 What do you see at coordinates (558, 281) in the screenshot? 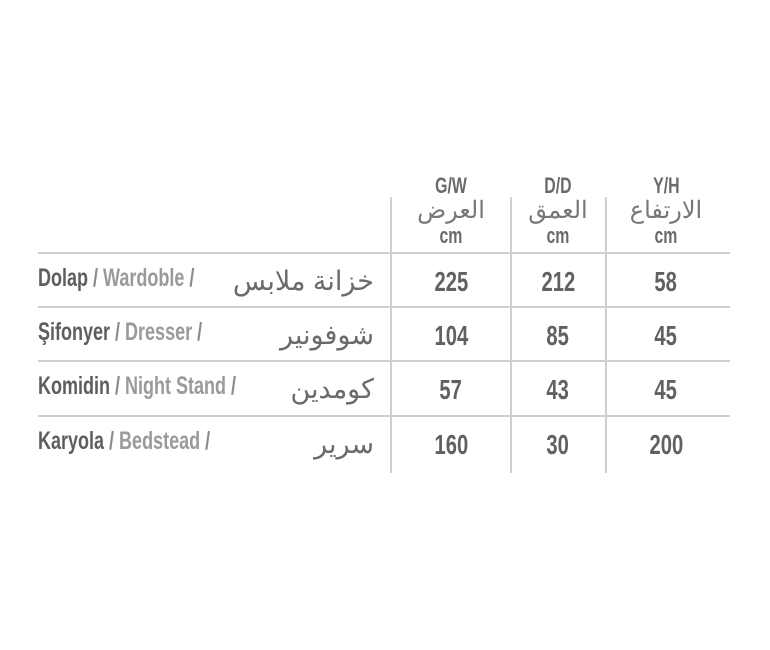
I see `depth-value: 212` at bounding box center [558, 281].